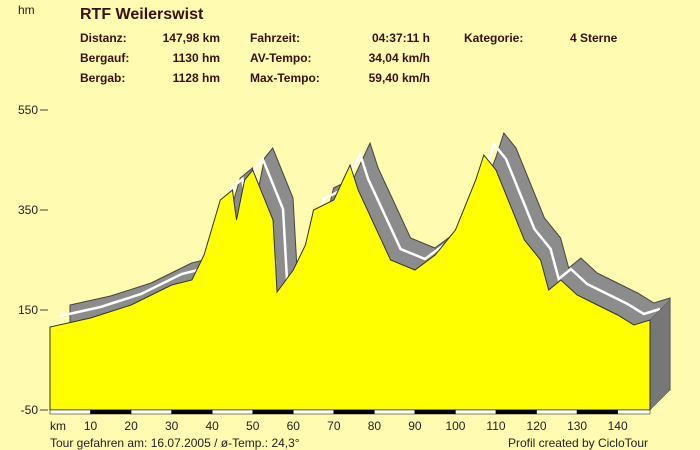 The height and width of the screenshot is (450, 700). What do you see at coordinates (334, 426) in the screenshot?
I see `x-tick-label: 70` at bounding box center [334, 426].